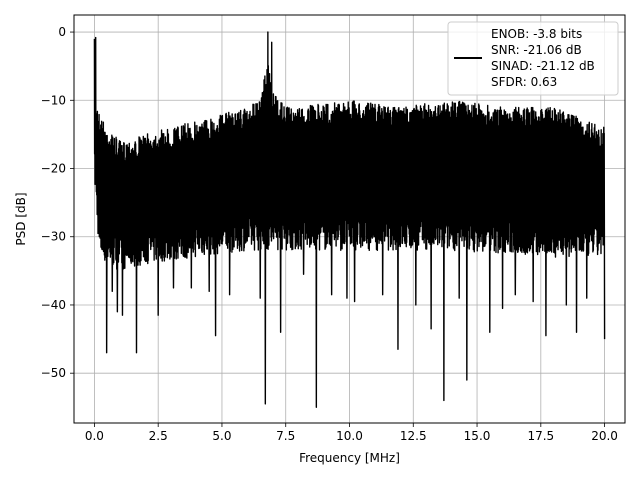 This screenshot has width=640, height=480. Describe the element at coordinates (536, 50) in the screenshot. I see `legend-snr: SNR: -21.06 dB` at that location.